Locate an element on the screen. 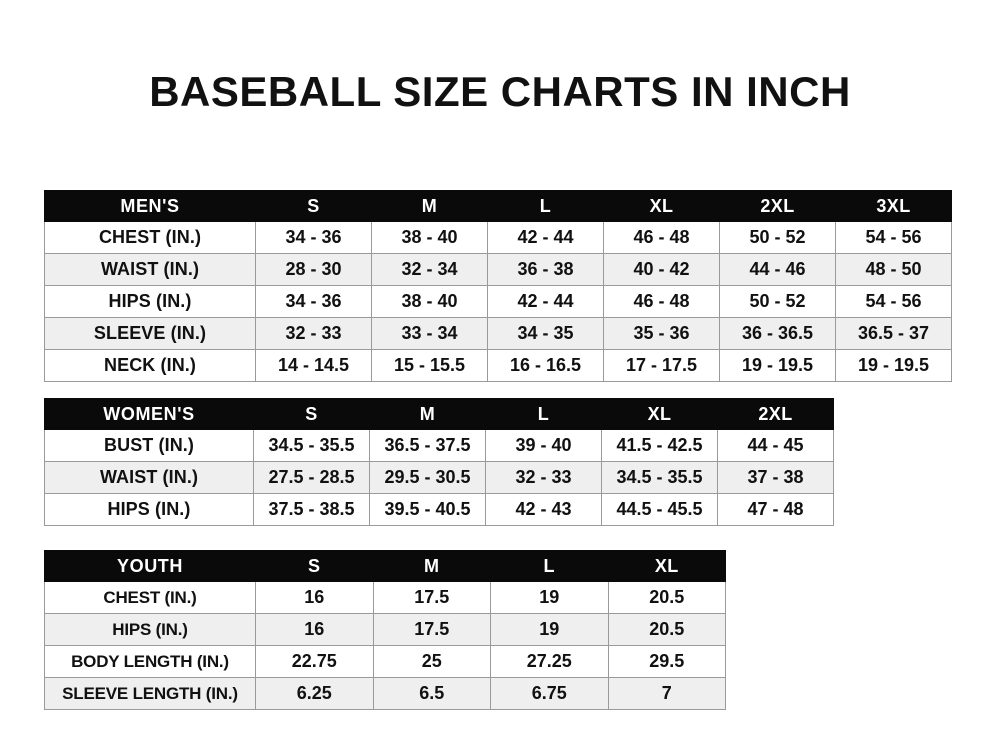 Image resolution: width=1000 pixels, height=752 pixels. youth-row-label: SLEEVE LENGTH (IN.) is located at coordinates (150, 693).